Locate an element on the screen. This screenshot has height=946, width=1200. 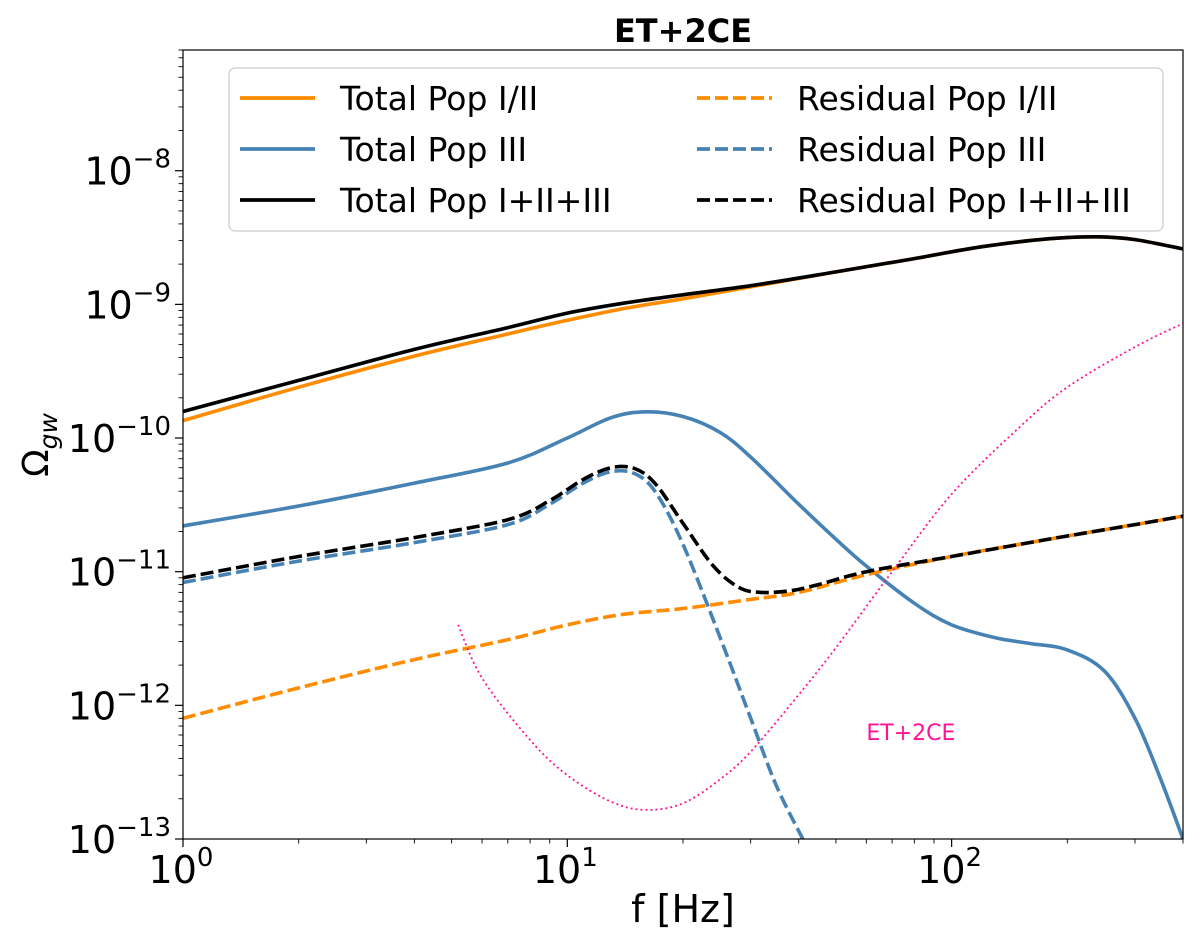
series-line-residual-pop-i-ii-iii-residual is located at coordinates (683, 529).